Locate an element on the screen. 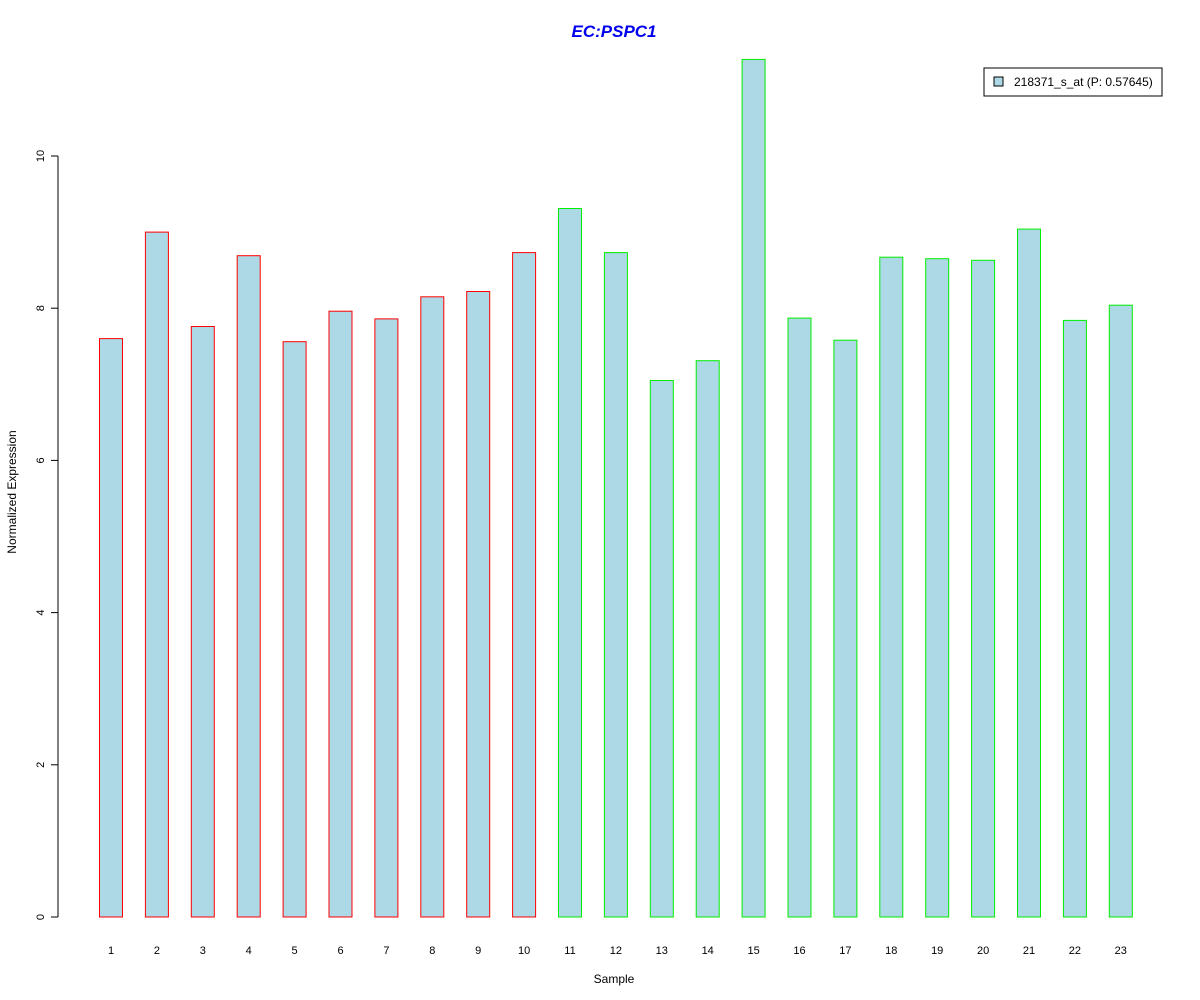  x-tick-label: 13 is located at coordinates (662, 951).